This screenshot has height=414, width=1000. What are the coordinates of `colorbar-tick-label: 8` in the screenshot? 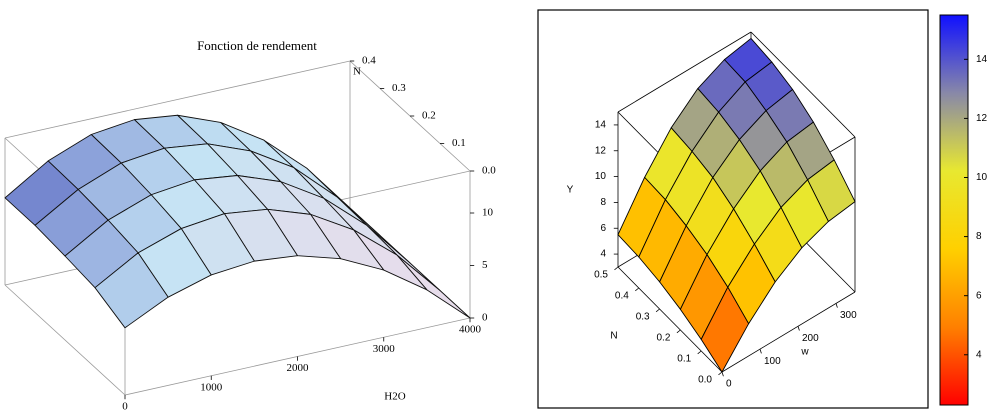 It's located at (979, 236).